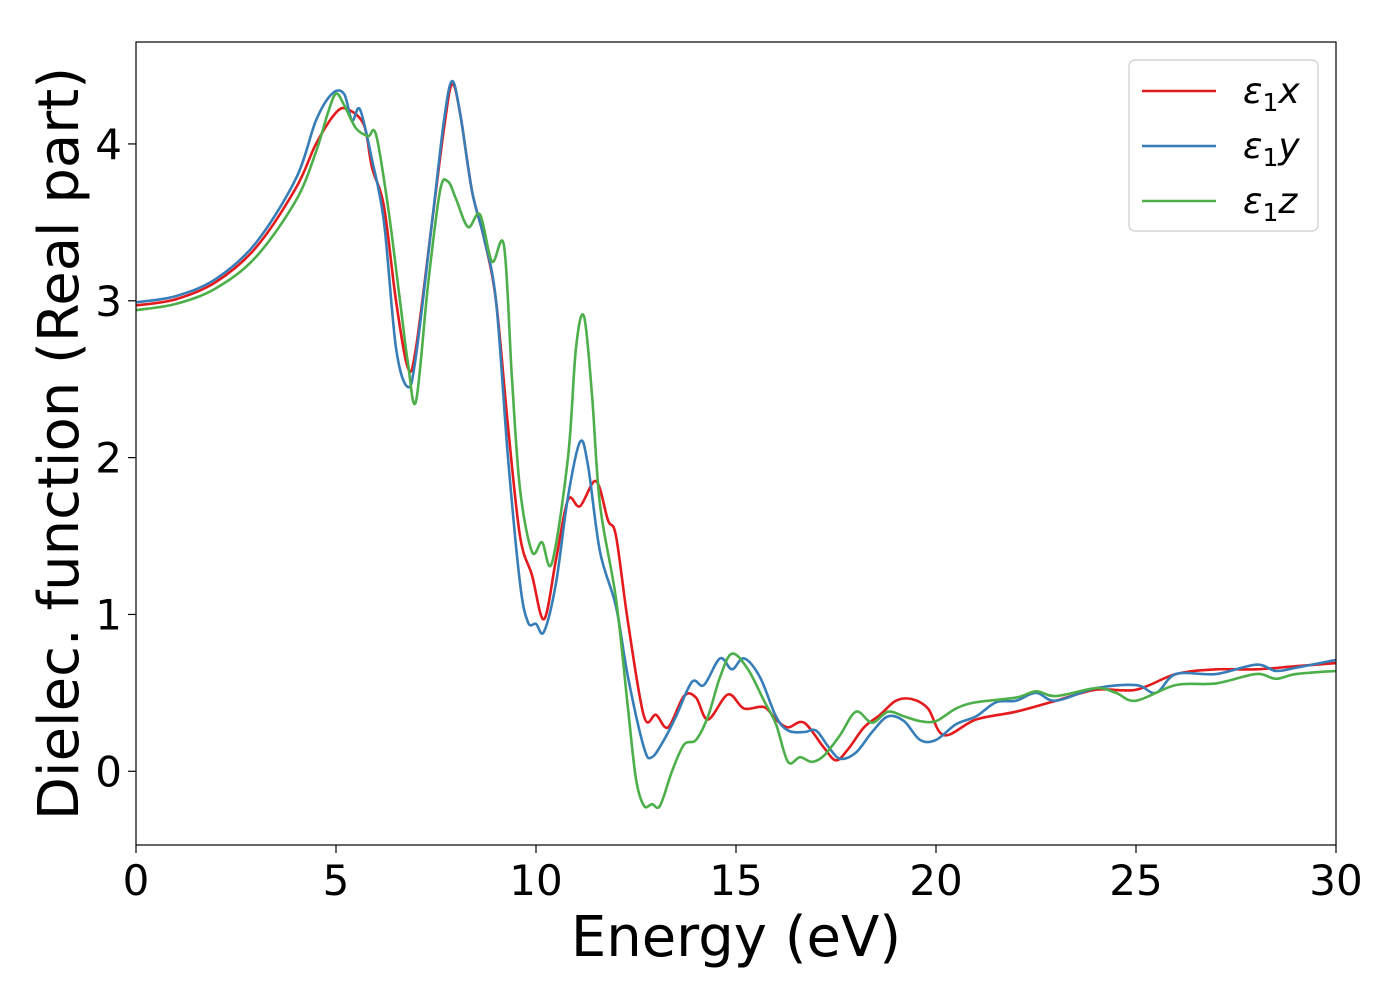  I want to click on x-tick-label: 25, so click(1135, 880).